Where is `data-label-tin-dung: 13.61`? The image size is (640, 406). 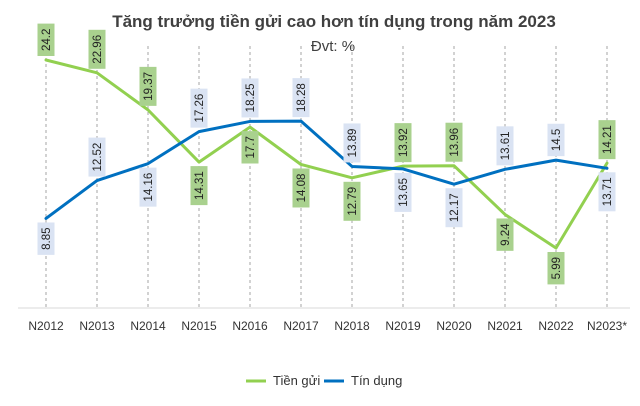
data-label-tin-dung: 13.61 is located at coordinates (505, 146).